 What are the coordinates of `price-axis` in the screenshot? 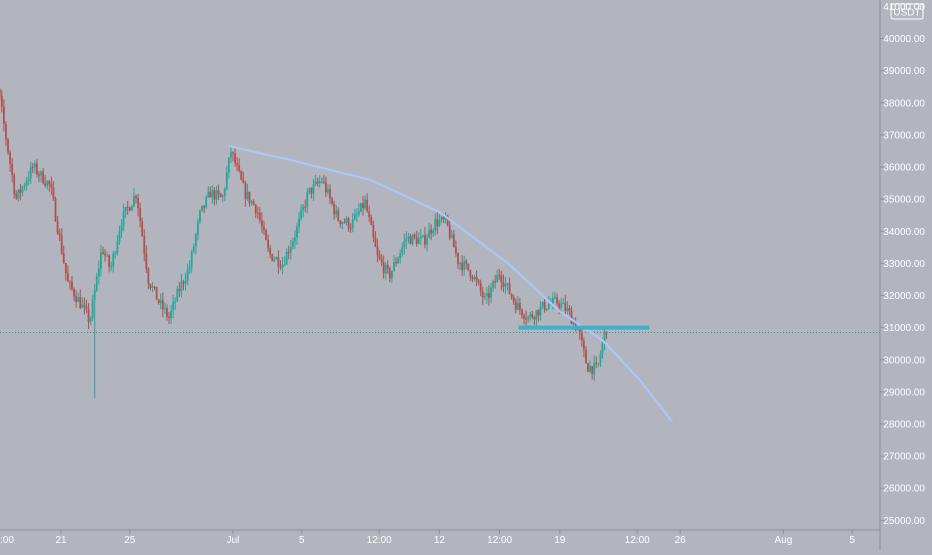 It's located at (906, 275).